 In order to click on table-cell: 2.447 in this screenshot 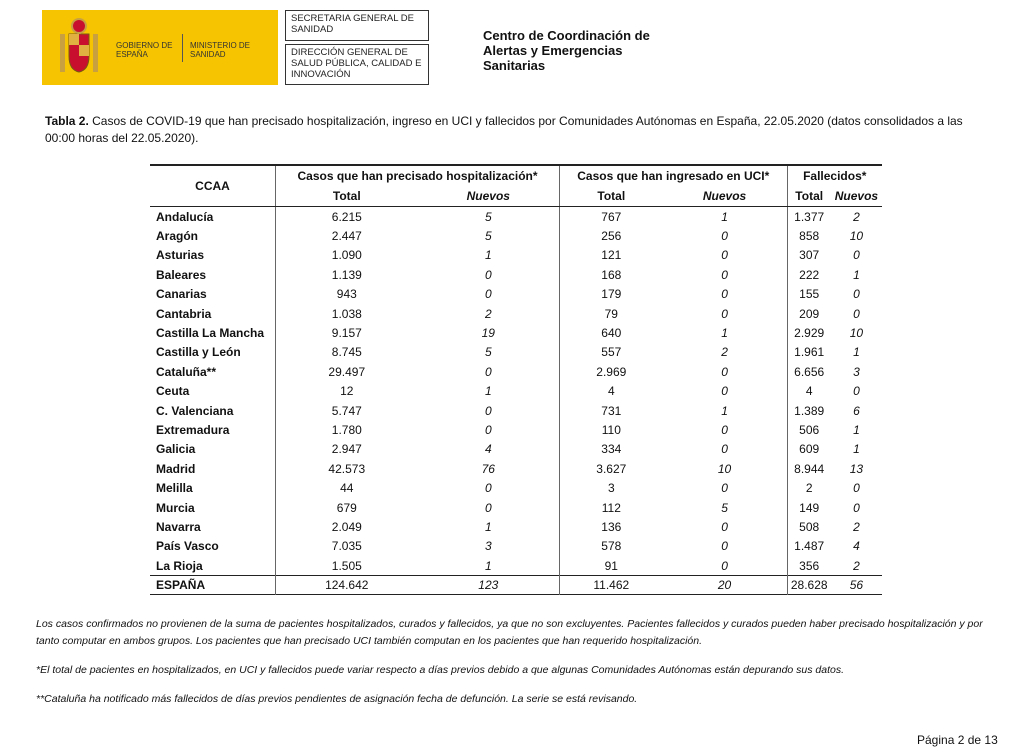, I will do `click(346, 236)`.